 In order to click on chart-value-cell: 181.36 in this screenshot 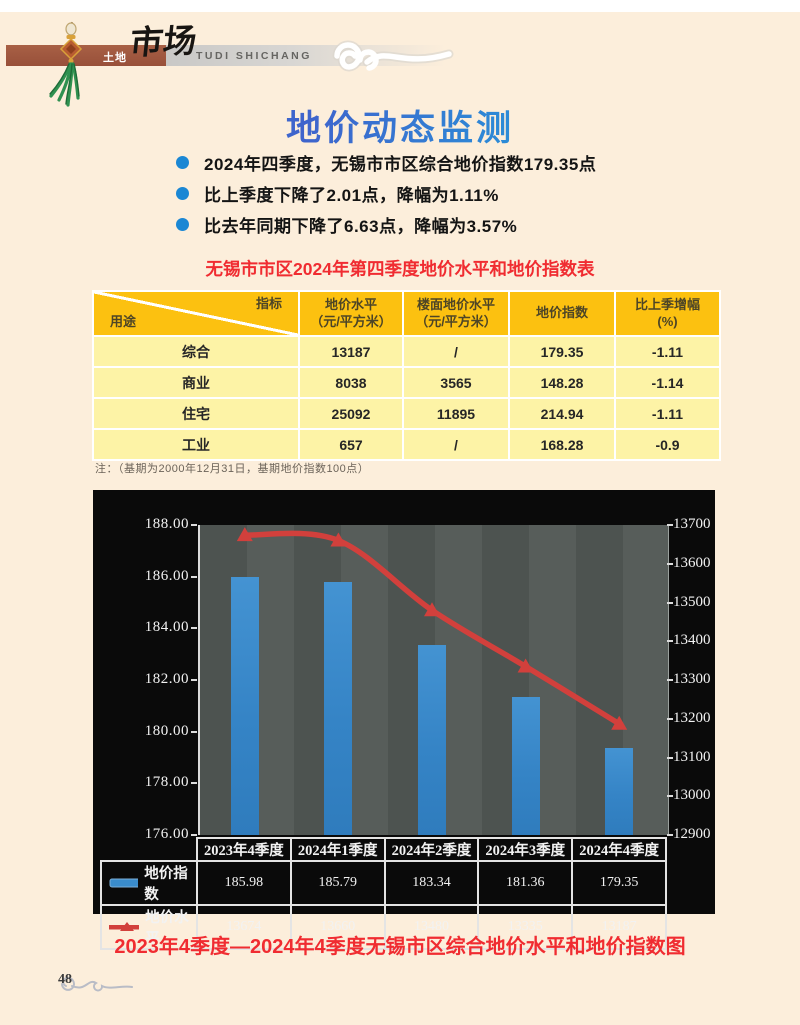, I will do `click(525, 883)`.